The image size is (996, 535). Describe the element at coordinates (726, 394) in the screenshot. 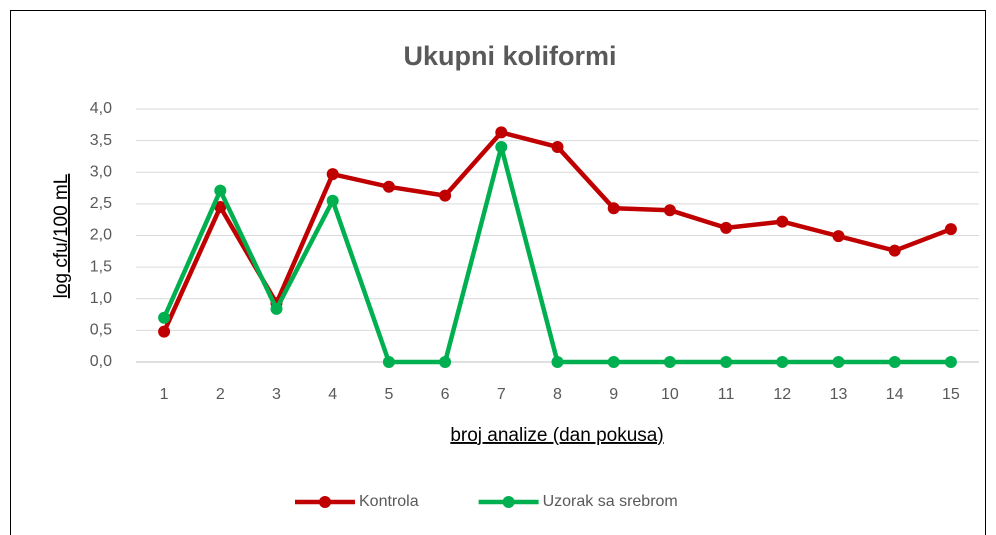

I see `x-tick-label: 11` at that location.